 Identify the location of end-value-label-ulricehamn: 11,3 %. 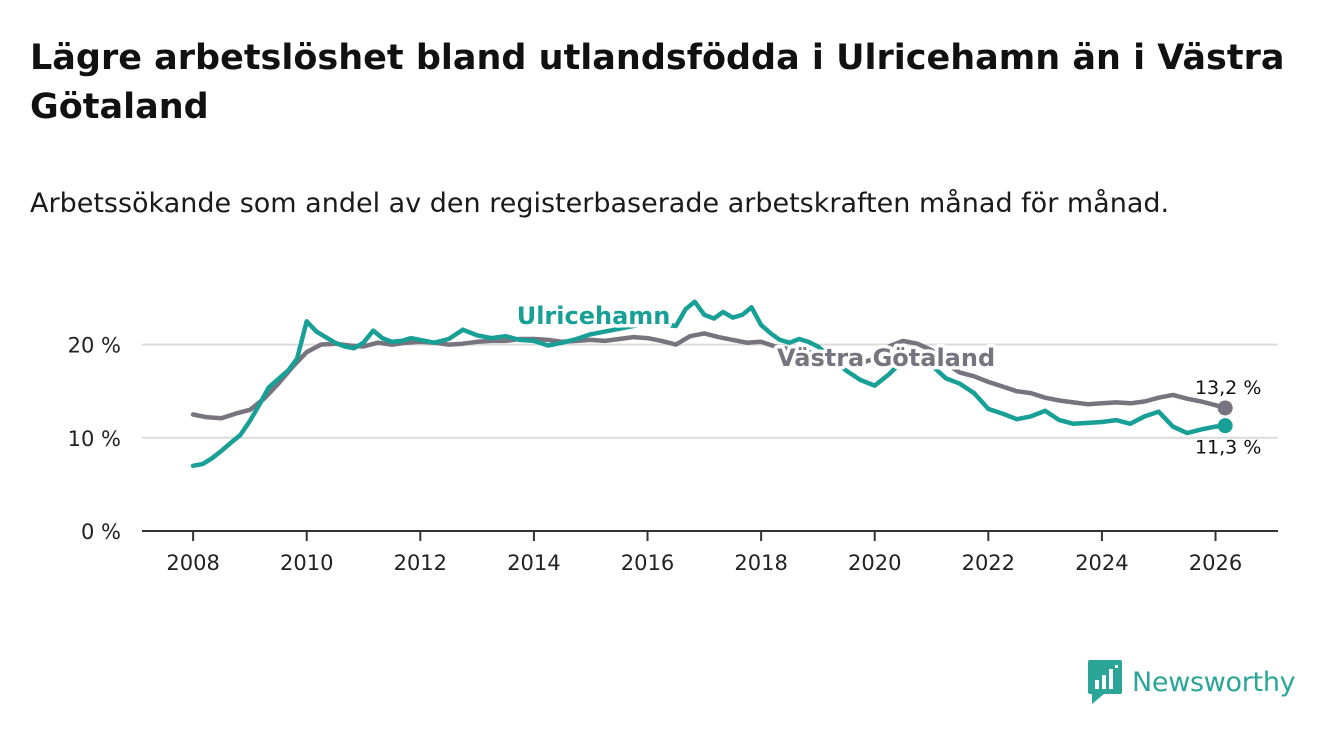
(1228, 448).